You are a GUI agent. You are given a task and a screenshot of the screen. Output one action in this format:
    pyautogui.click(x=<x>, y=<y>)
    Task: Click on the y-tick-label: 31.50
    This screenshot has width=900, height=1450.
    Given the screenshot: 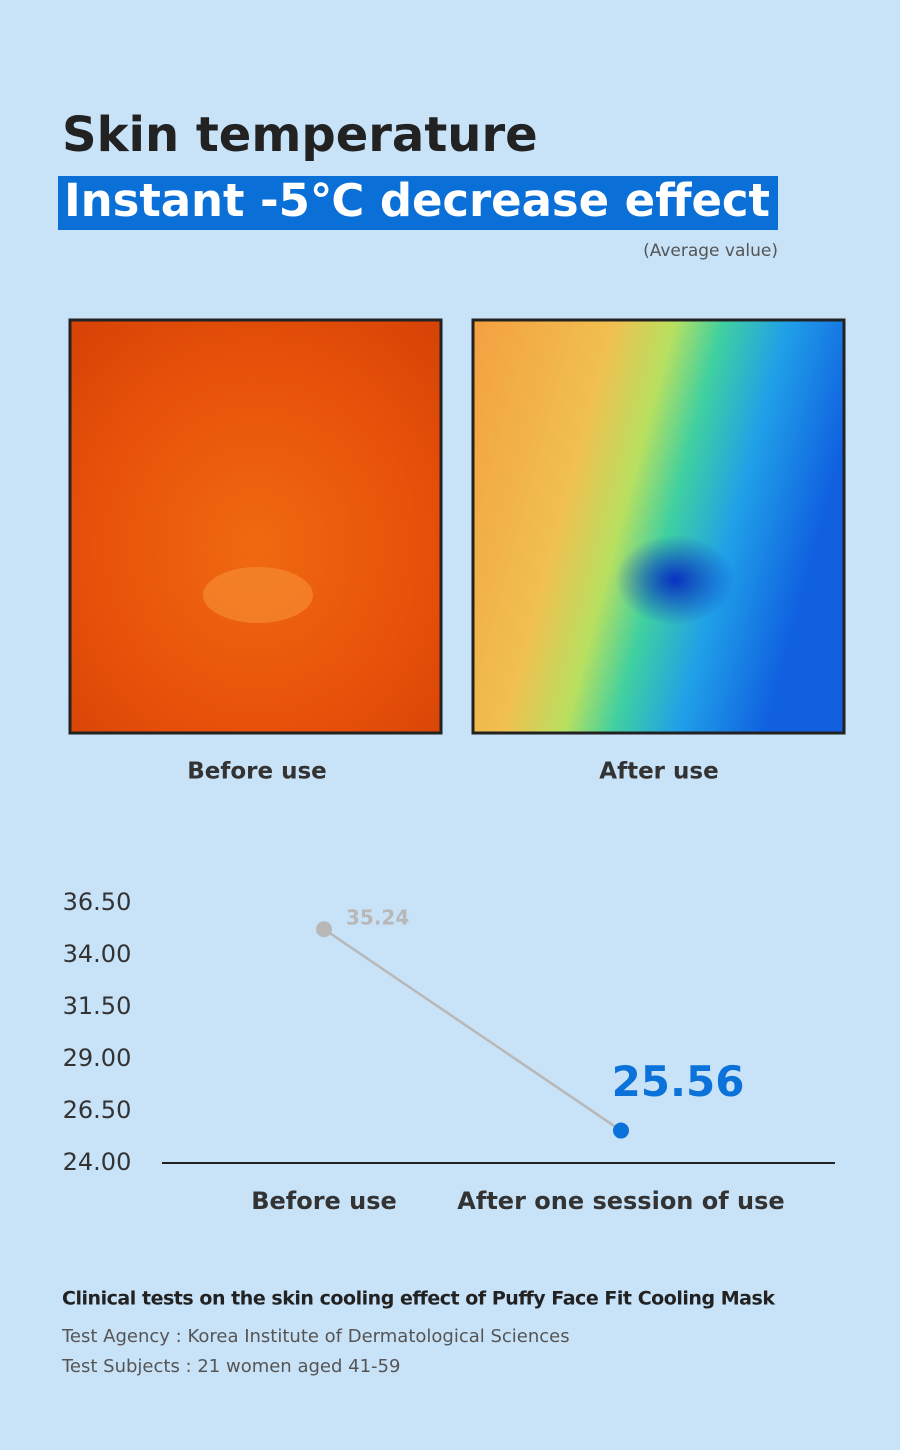 What is the action you would take?
    pyautogui.click(x=97, y=1006)
    